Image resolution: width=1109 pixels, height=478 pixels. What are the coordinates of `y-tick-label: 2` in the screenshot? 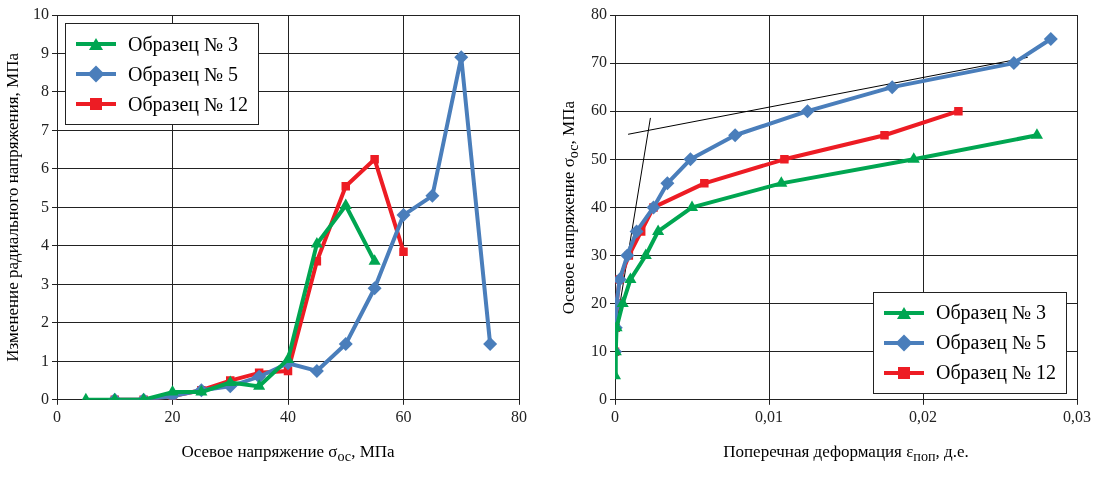 It's located at (45, 322).